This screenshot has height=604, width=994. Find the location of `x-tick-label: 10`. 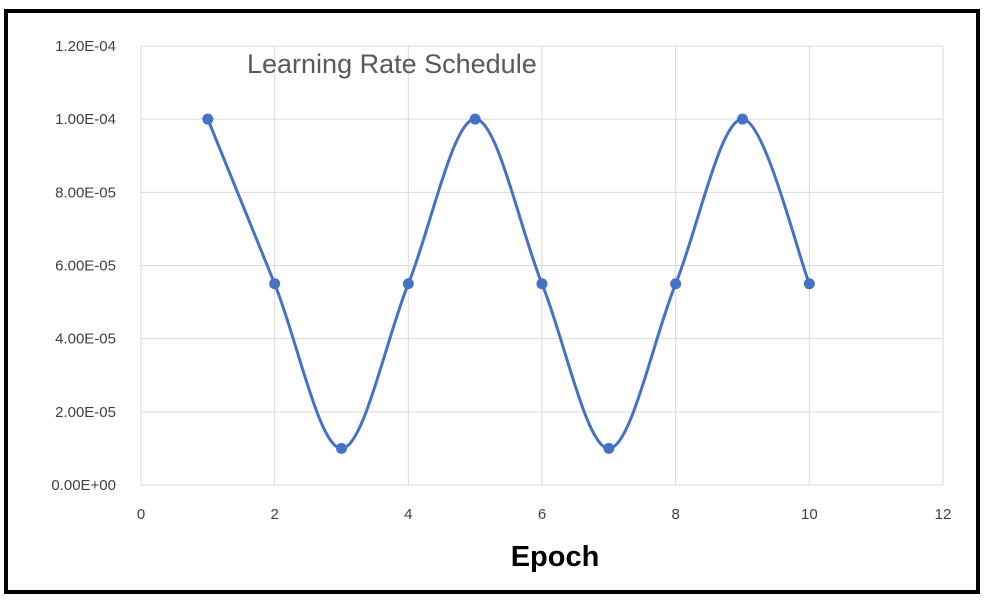

x-tick-label: 10 is located at coordinates (809, 514).